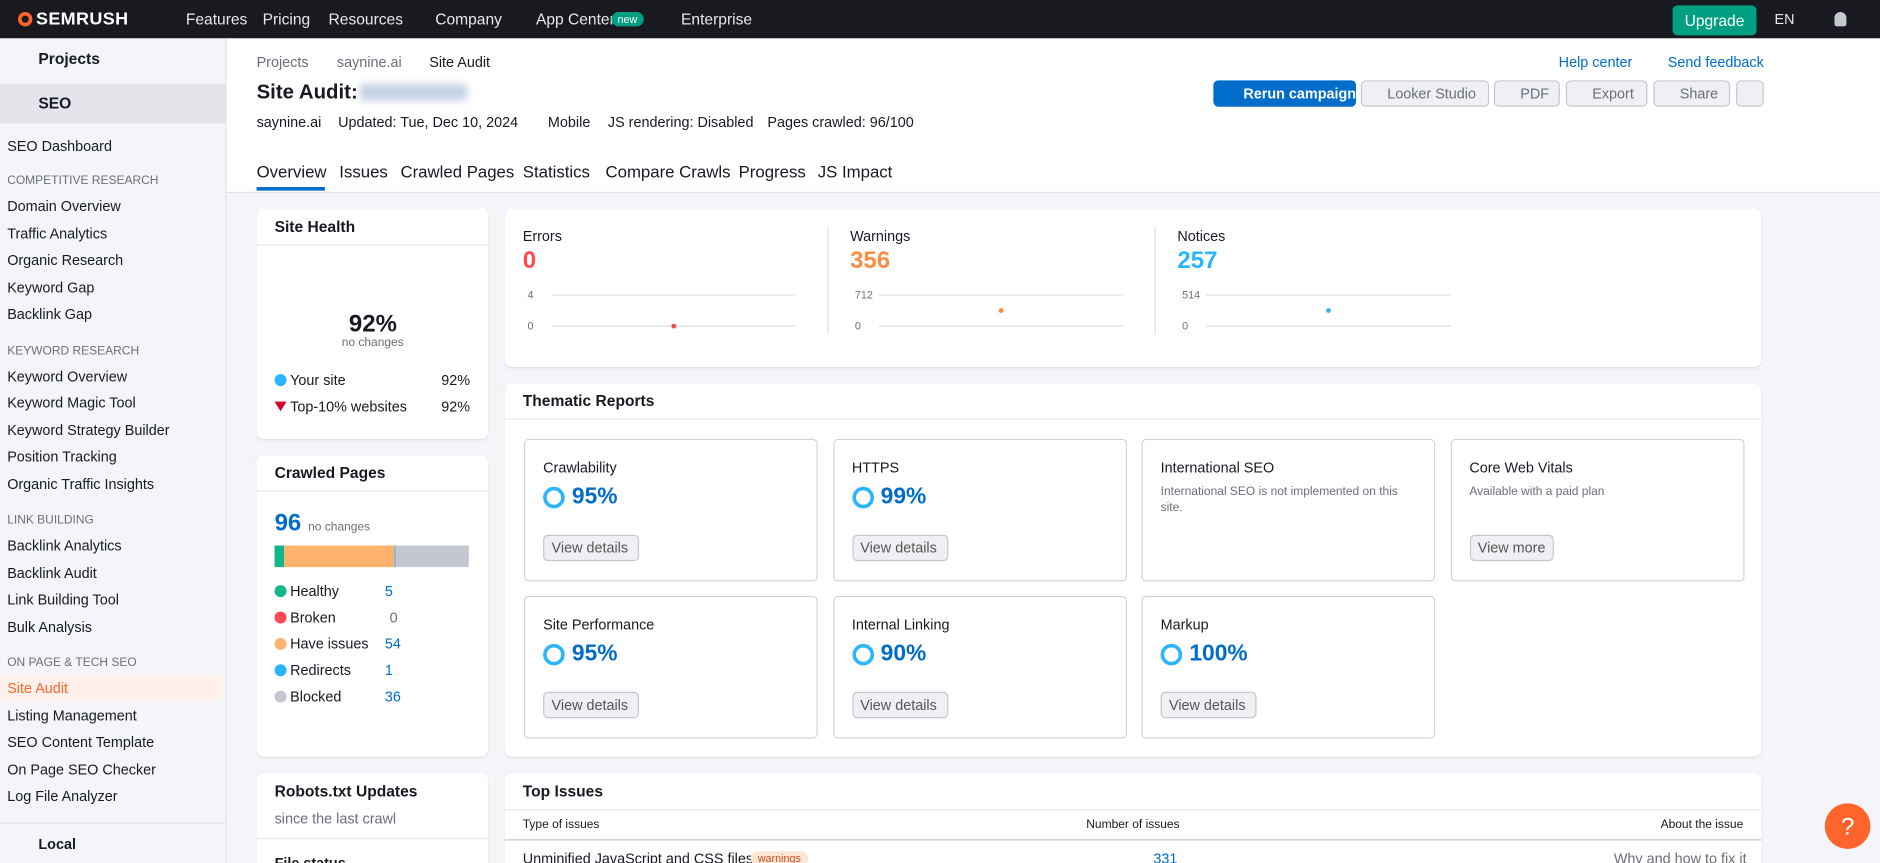 The height and width of the screenshot is (863, 1880). I want to click on sidebar-item: Backlink Gap, so click(49, 314).